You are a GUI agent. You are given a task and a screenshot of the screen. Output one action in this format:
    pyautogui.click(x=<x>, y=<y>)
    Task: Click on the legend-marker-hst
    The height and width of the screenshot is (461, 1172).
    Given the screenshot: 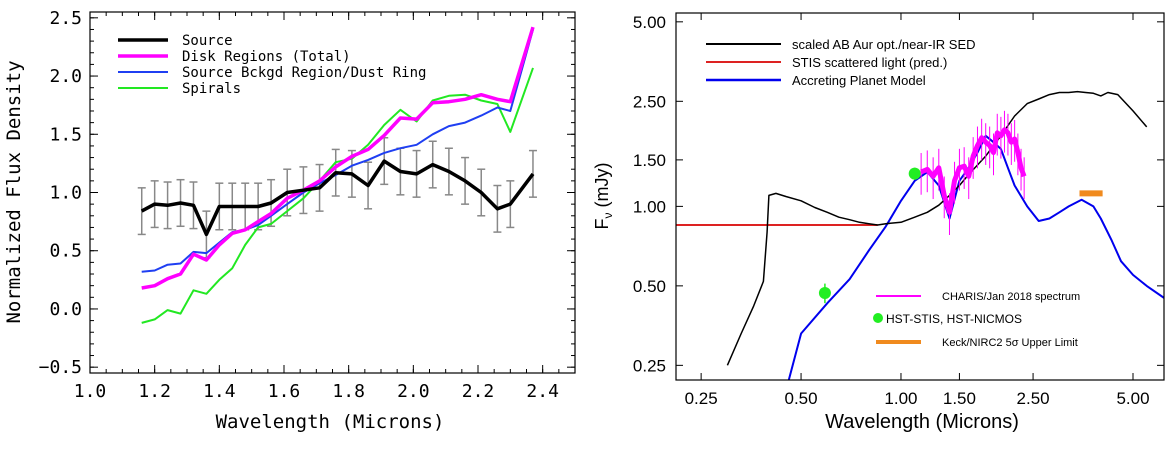 What is the action you would take?
    pyautogui.click(x=878, y=318)
    